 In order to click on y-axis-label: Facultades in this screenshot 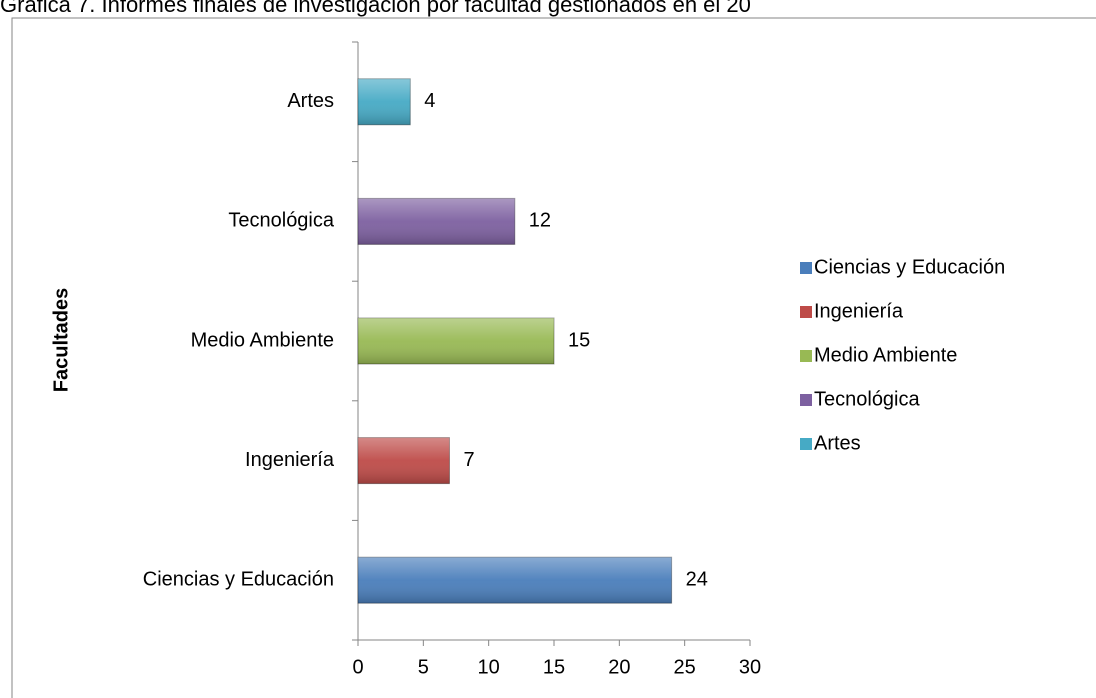, I will do `click(61, 340)`.